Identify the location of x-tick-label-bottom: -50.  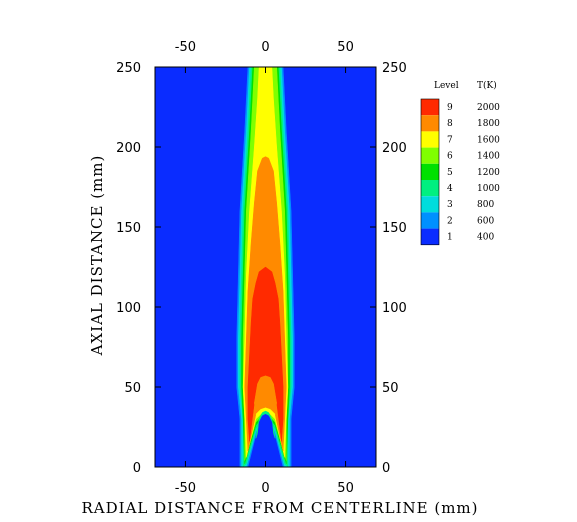
(185, 488).